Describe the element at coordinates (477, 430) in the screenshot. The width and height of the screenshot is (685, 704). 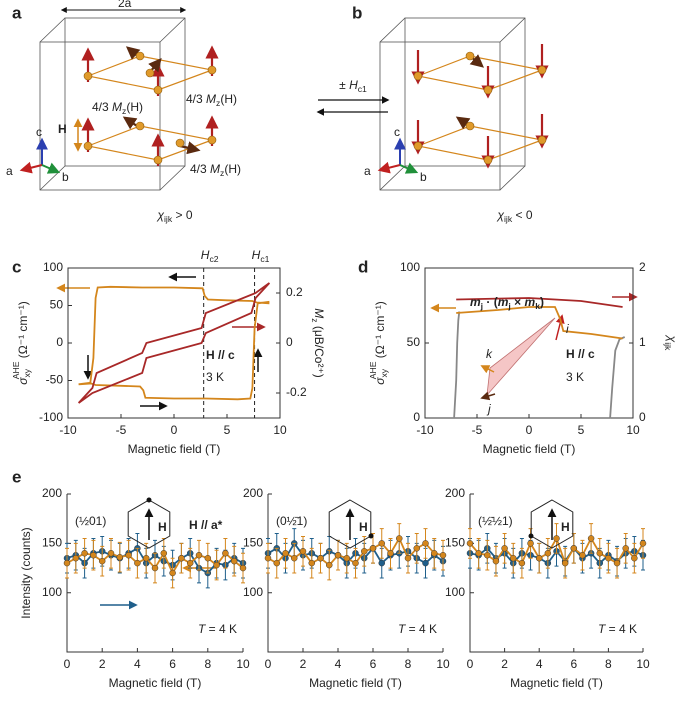
I see `x-tick-label: -5` at that location.